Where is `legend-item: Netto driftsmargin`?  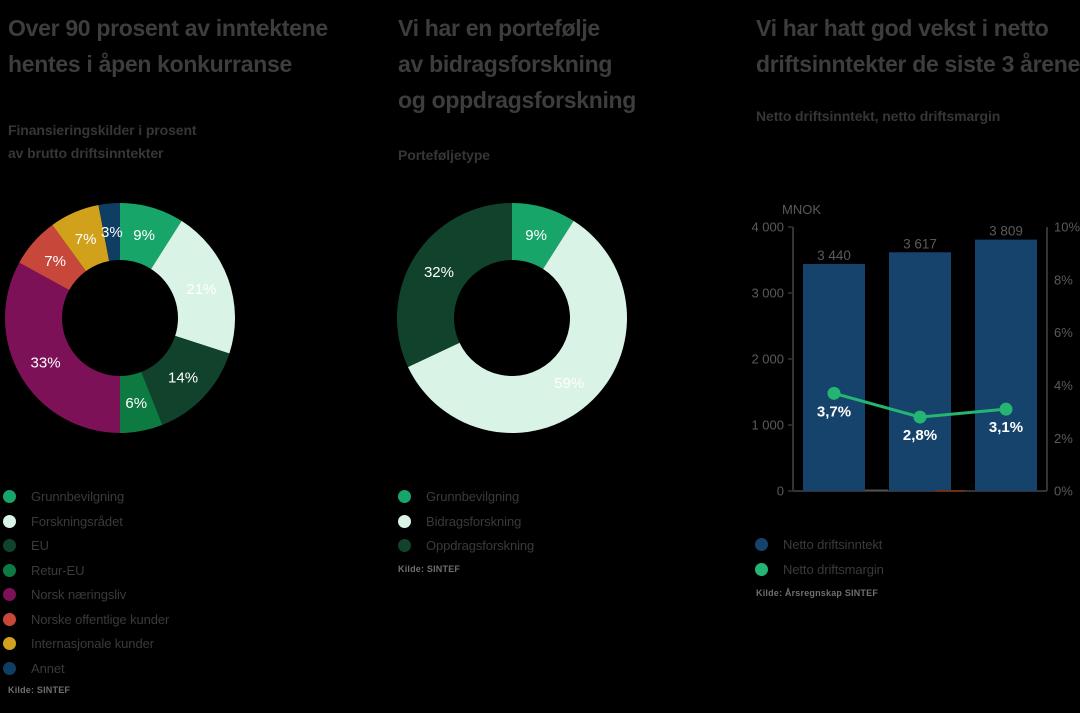
legend-item: Netto driftsmargin is located at coordinates (819, 569).